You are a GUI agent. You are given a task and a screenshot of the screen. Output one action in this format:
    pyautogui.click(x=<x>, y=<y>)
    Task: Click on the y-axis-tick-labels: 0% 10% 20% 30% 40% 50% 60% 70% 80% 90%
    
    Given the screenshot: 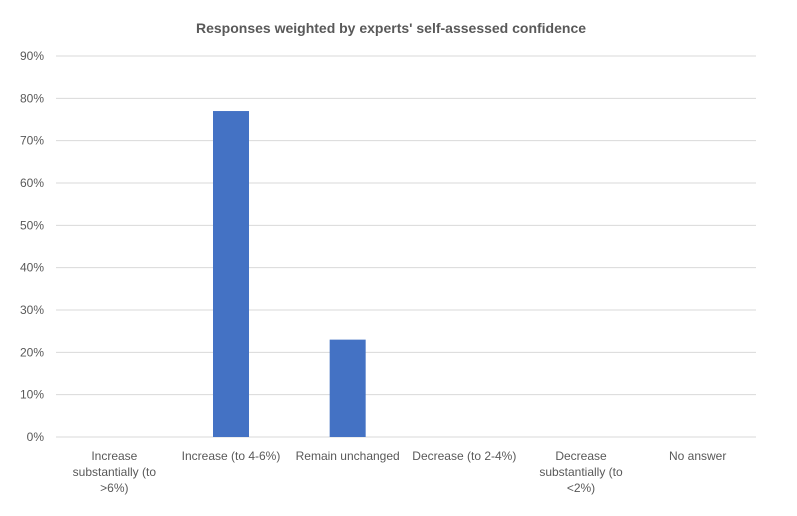 What is the action you would take?
    pyautogui.click(x=32, y=246)
    